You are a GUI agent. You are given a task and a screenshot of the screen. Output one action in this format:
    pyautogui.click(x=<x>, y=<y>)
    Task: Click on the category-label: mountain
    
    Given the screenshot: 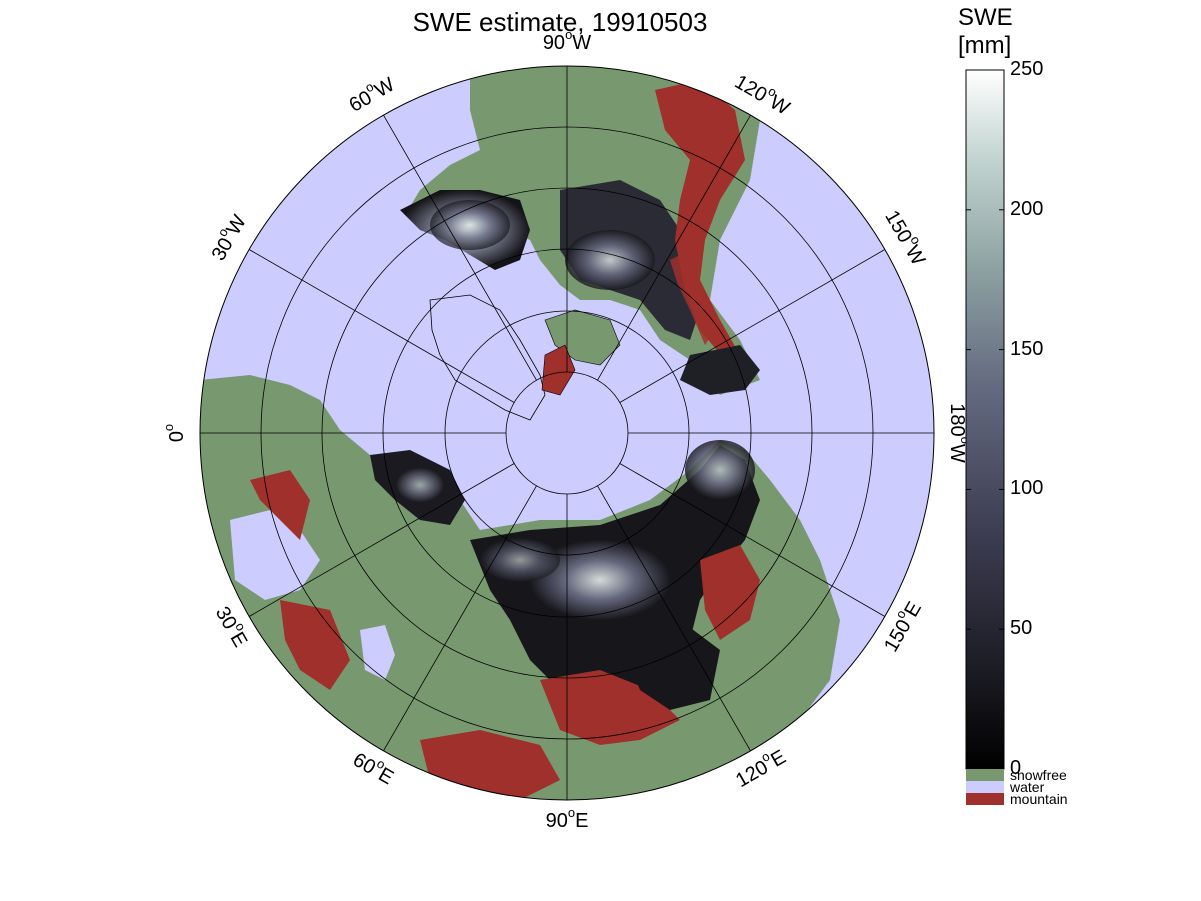 What is the action you would take?
    pyautogui.click(x=1039, y=799)
    